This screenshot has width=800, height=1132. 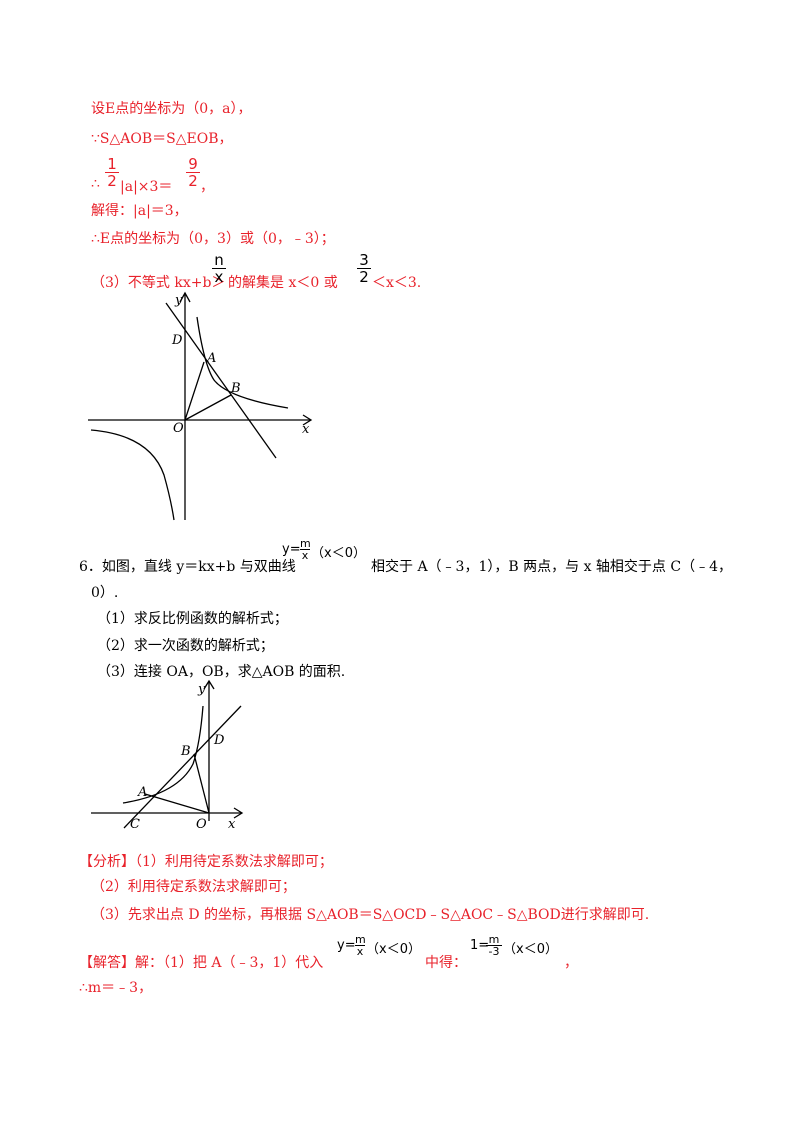 What do you see at coordinates (213, 239) in the screenshot?
I see `text-line: ∴E点的坐标为（0，3）或（0，﹣3）；` at bounding box center [213, 239].